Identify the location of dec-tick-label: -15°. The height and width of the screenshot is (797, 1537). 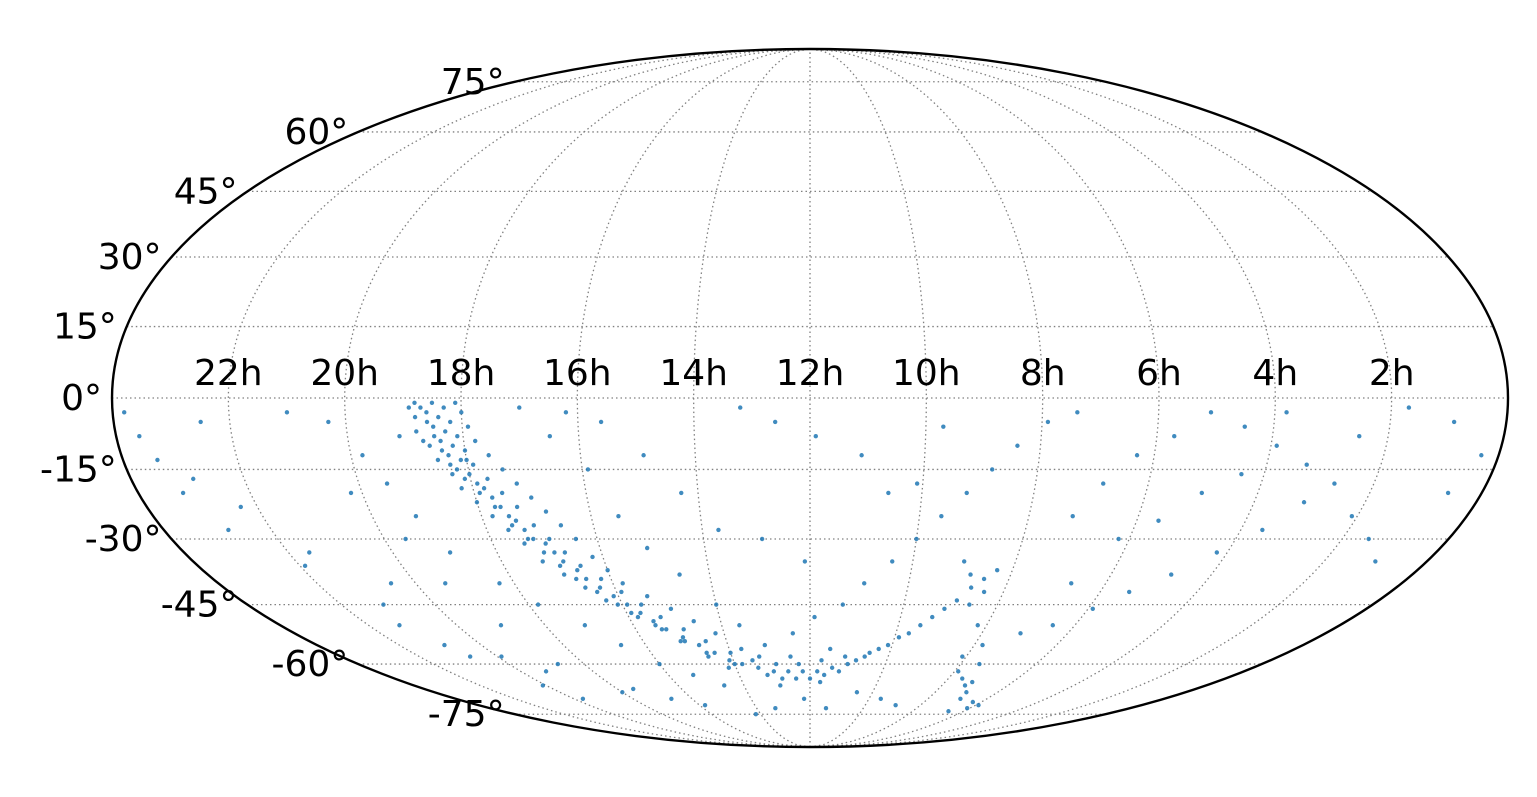
(78, 469).